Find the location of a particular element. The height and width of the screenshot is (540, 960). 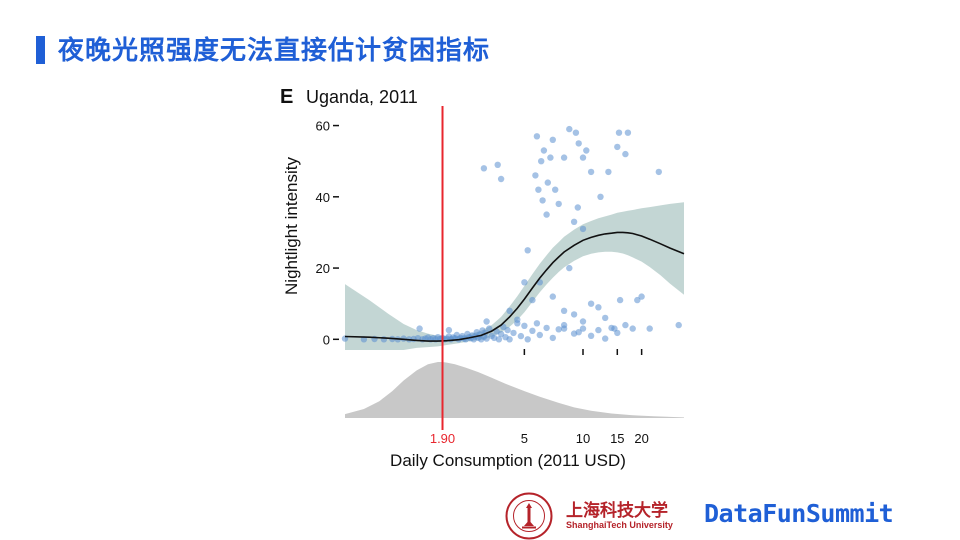

data-points-layer is located at coordinates (511, 234).